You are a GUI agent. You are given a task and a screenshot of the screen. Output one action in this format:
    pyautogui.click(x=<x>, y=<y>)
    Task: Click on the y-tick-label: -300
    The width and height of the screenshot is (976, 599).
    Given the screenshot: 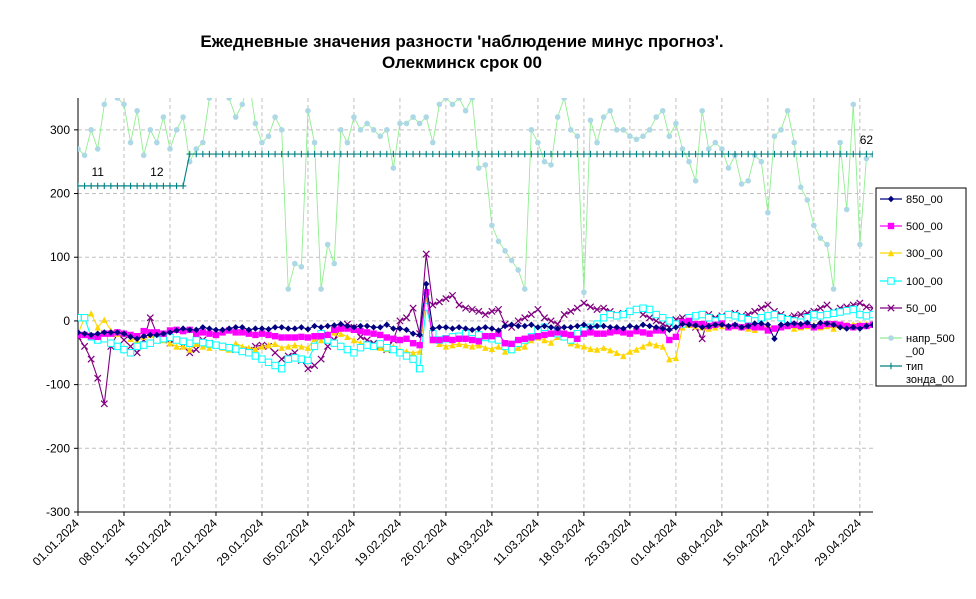 What is the action you would take?
    pyautogui.click(x=58, y=512)
    